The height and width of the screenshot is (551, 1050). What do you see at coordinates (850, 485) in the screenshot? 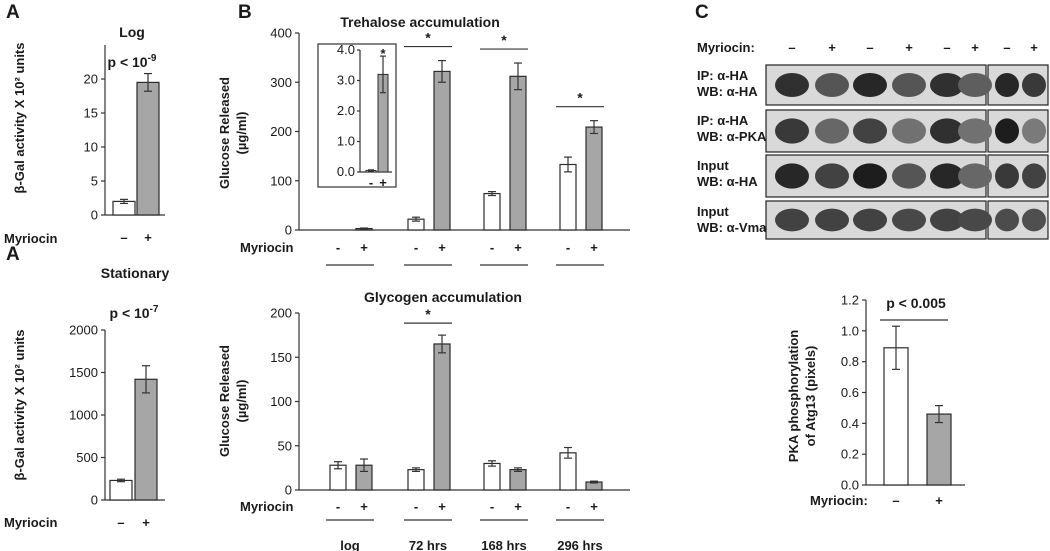
I see `y-tick-label: 0.0` at bounding box center [850, 485].